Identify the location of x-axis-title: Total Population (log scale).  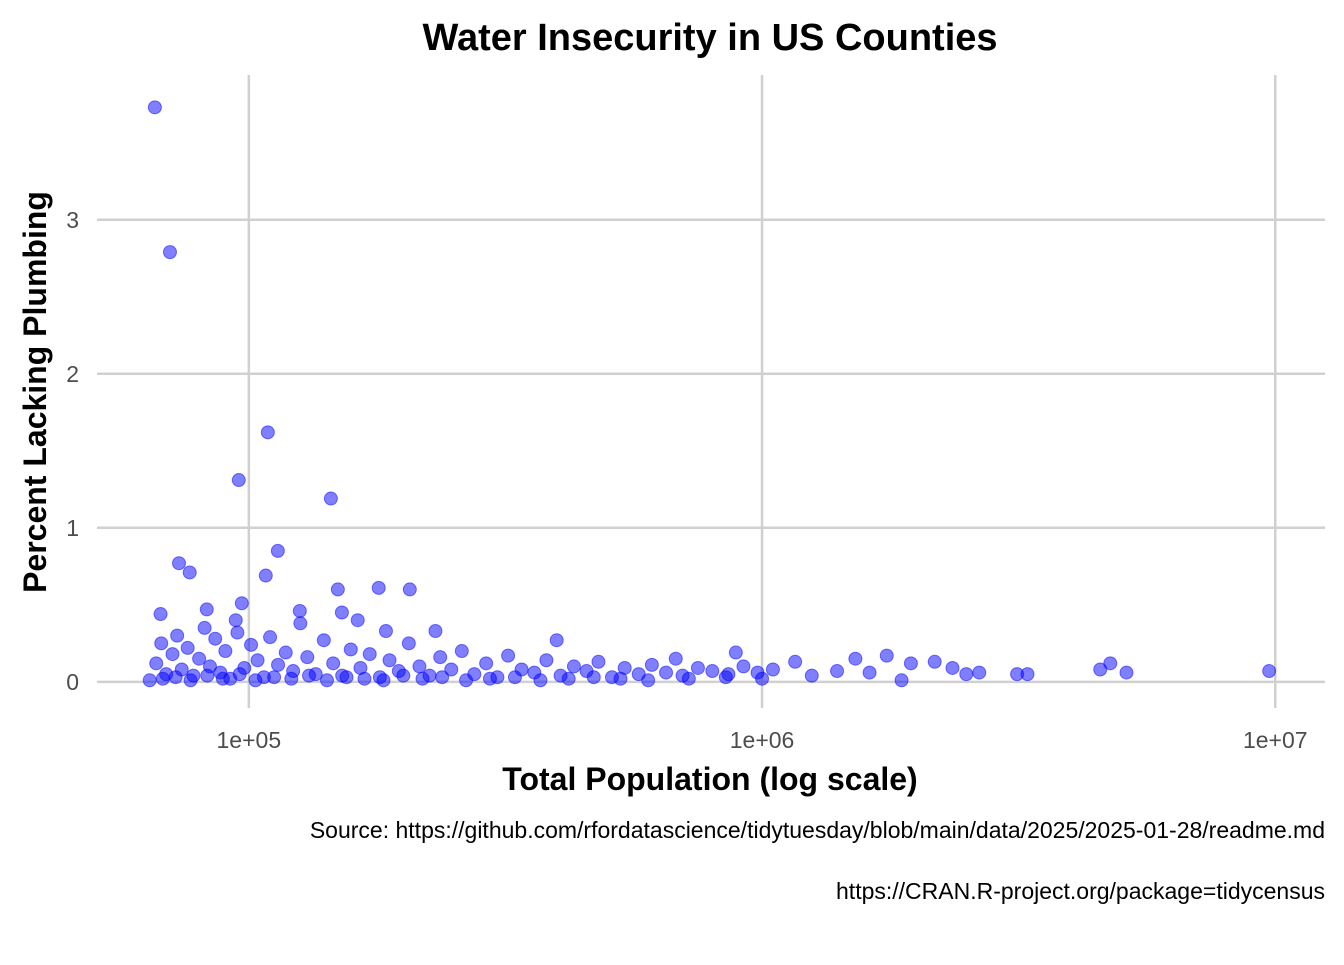
(709, 779).